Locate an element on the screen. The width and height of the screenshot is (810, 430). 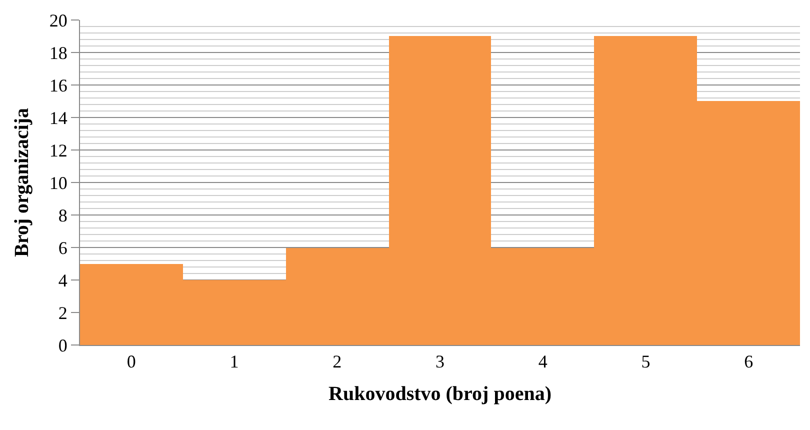
x-tick-label: 1 is located at coordinates (234, 362).